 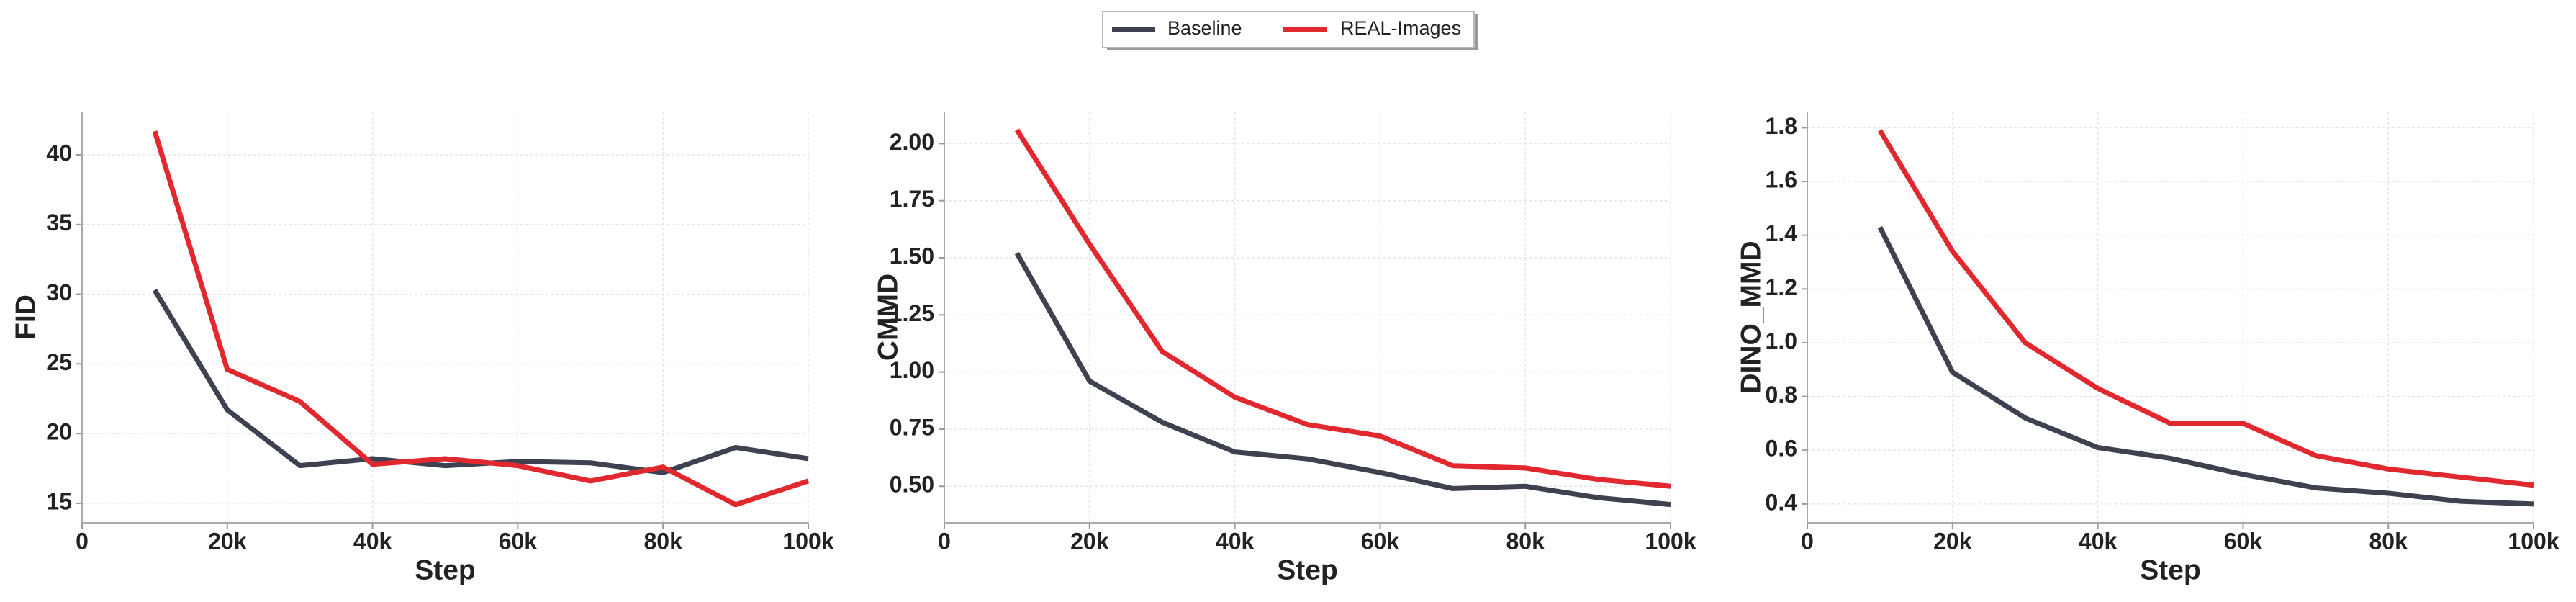 I want to click on y-tick-label: 1.25, so click(x=912, y=313).